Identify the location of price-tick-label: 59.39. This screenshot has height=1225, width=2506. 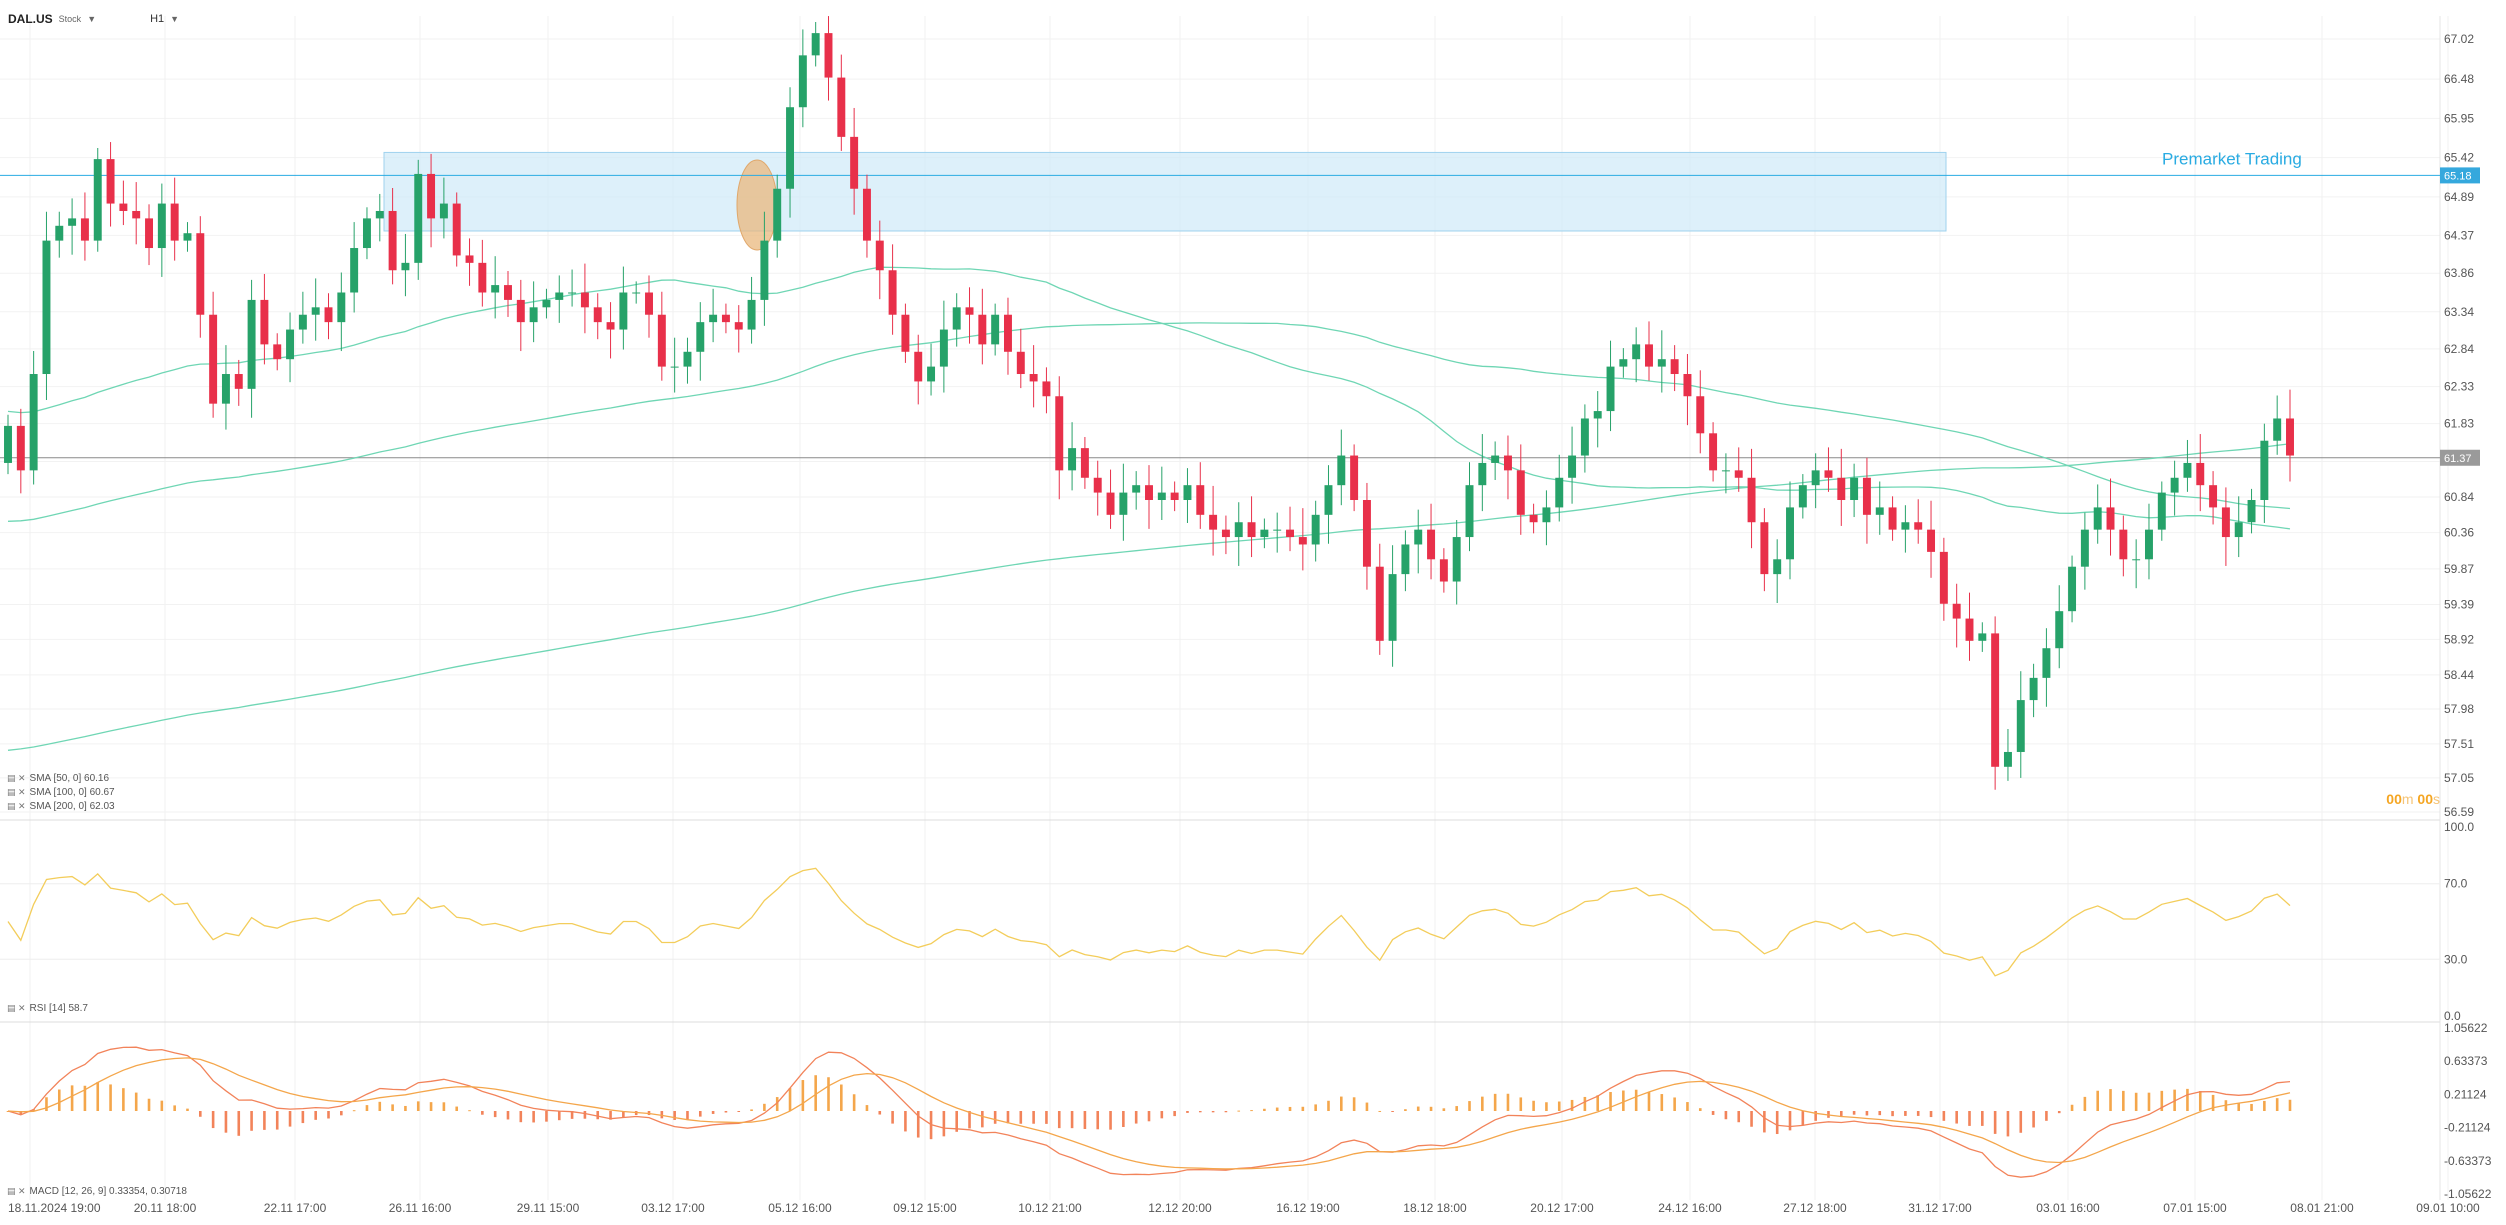
(2459, 604).